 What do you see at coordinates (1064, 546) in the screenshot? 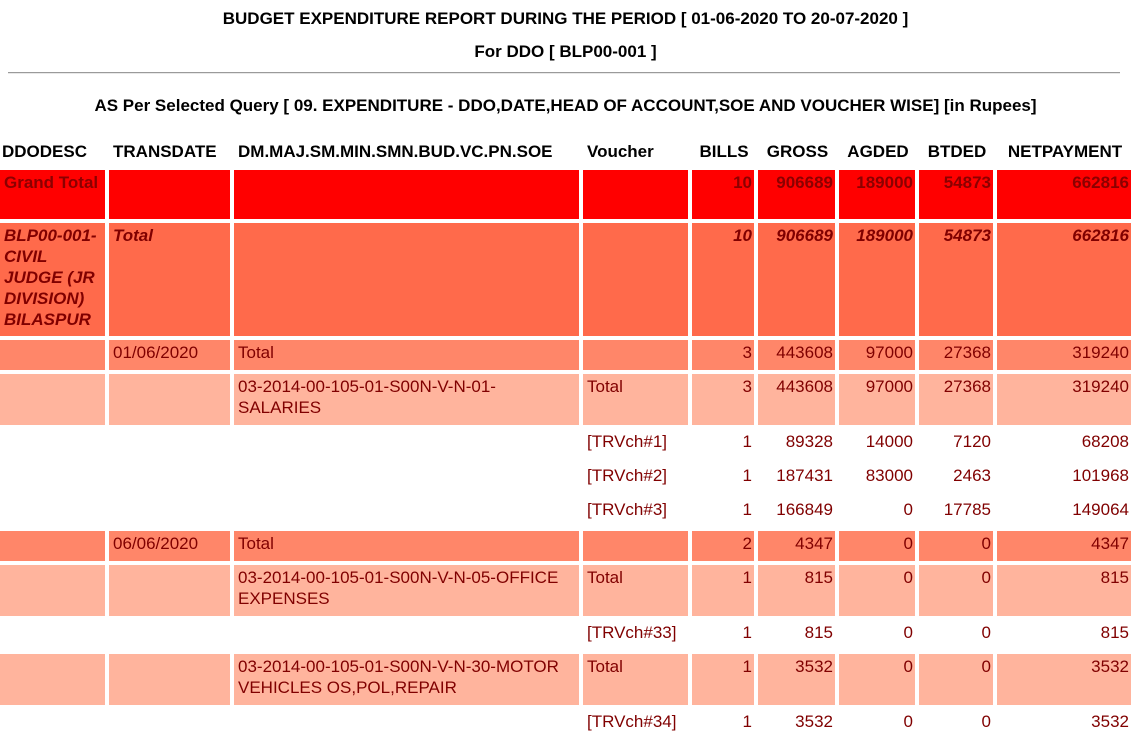
I see `cell-netpayment: 4347` at bounding box center [1064, 546].